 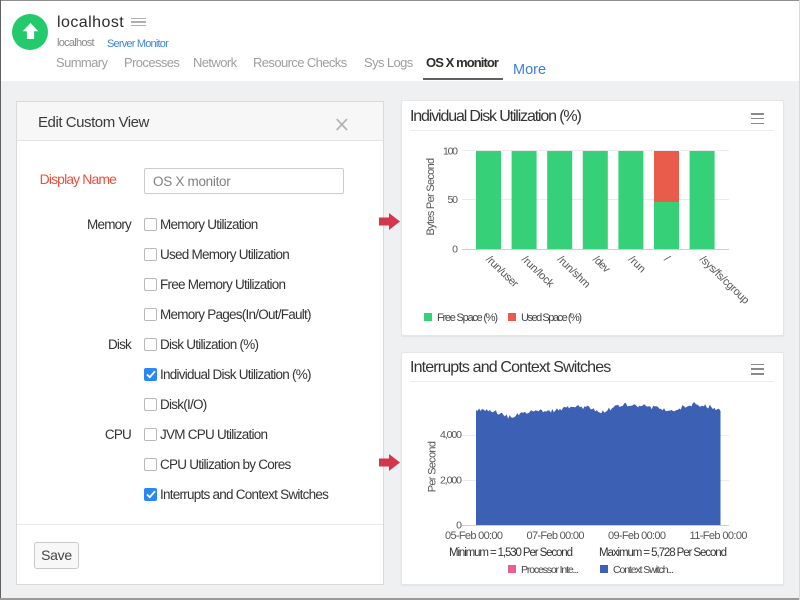 What do you see at coordinates (433, 466) in the screenshot?
I see `svg-text: Per Second` at bounding box center [433, 466].